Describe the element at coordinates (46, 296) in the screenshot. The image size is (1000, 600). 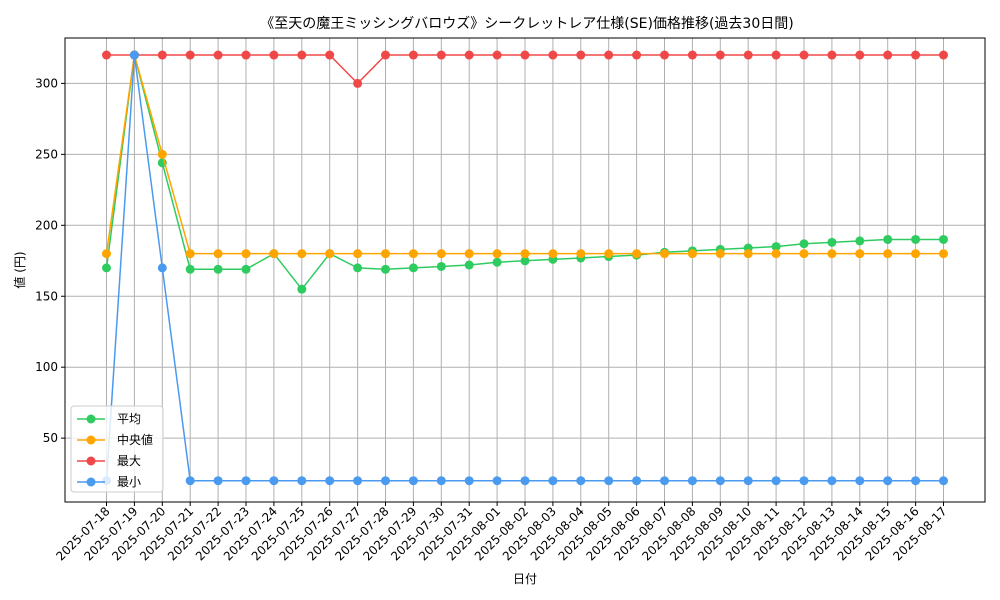
I see `y-tick-label: 150` at that location.